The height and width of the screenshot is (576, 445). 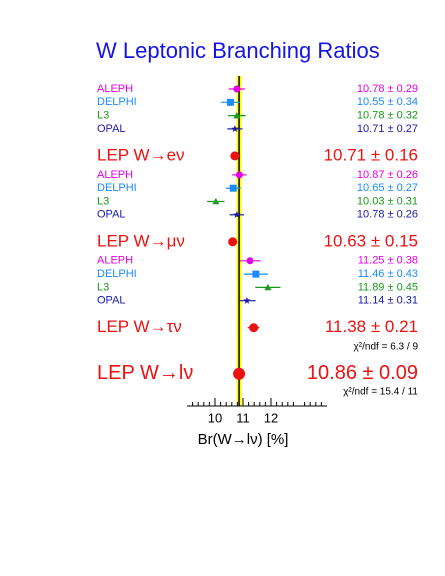 I want to click on x-tick-label: 11, so click(x=243, y=417).